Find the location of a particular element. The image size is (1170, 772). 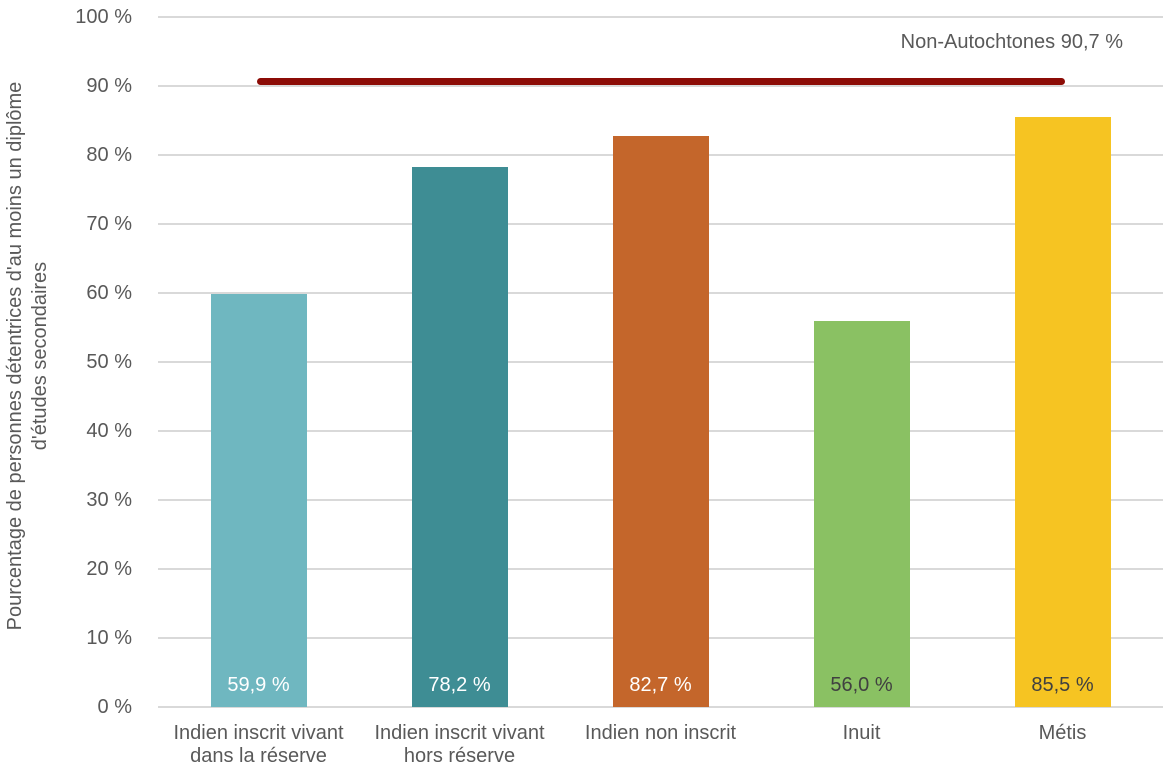

y-tick-label: 0 % is located at coordinates (114, 707).